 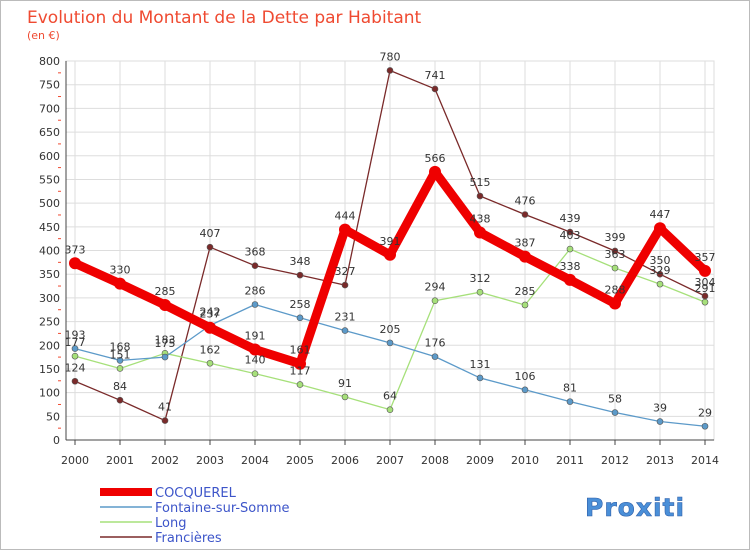 I want to click on x-tick-label: 2004, so click(x=255, y=460).